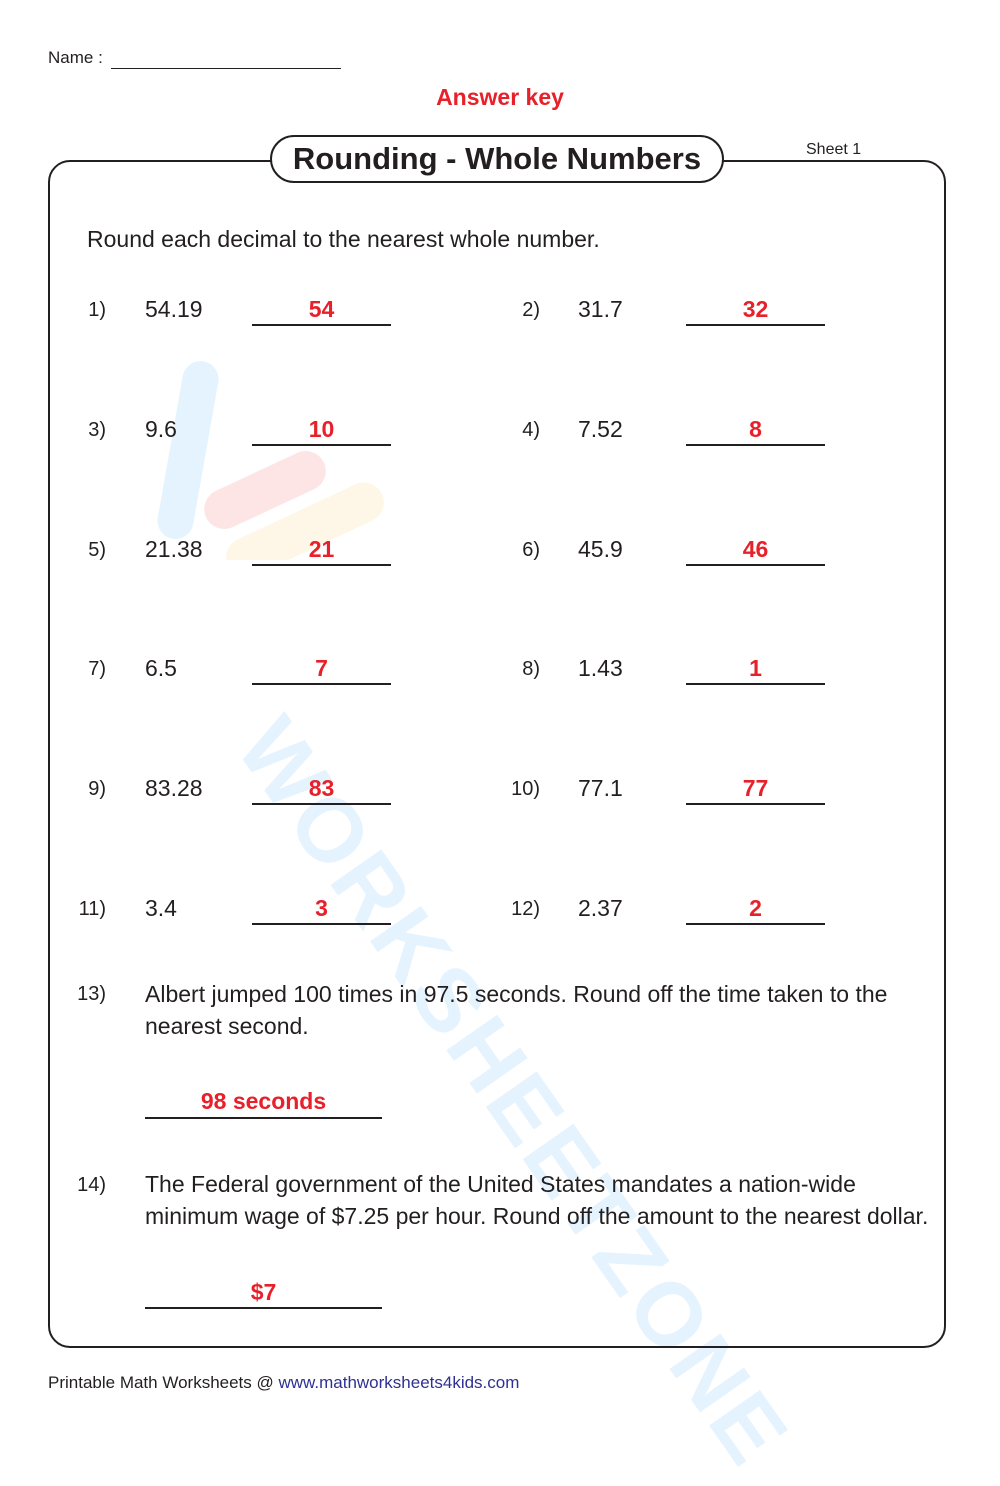 The height and width of the screenshot is (1486, 1000). Describe the element at coordinates (600, 788) in the screenshot. I see `question-value: 77.1` at that location.